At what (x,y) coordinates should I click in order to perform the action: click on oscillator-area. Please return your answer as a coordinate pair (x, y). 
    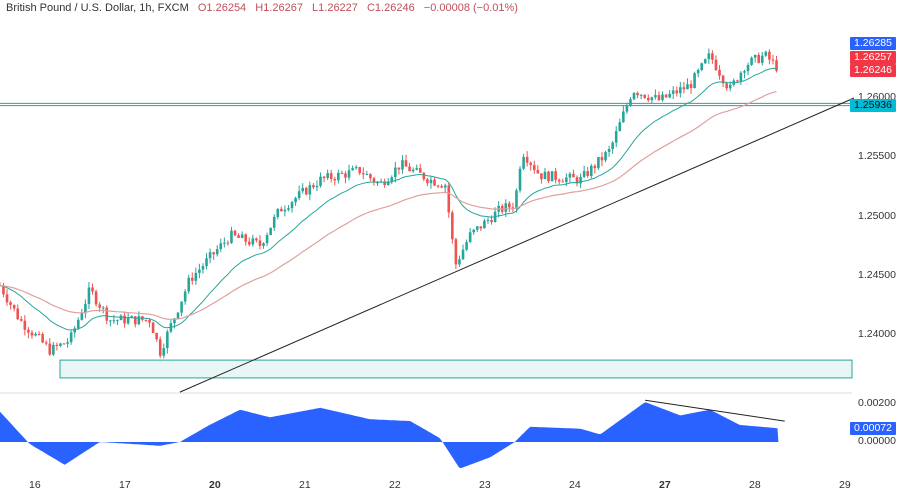
    Looking at the image, I should click on (389, 435).